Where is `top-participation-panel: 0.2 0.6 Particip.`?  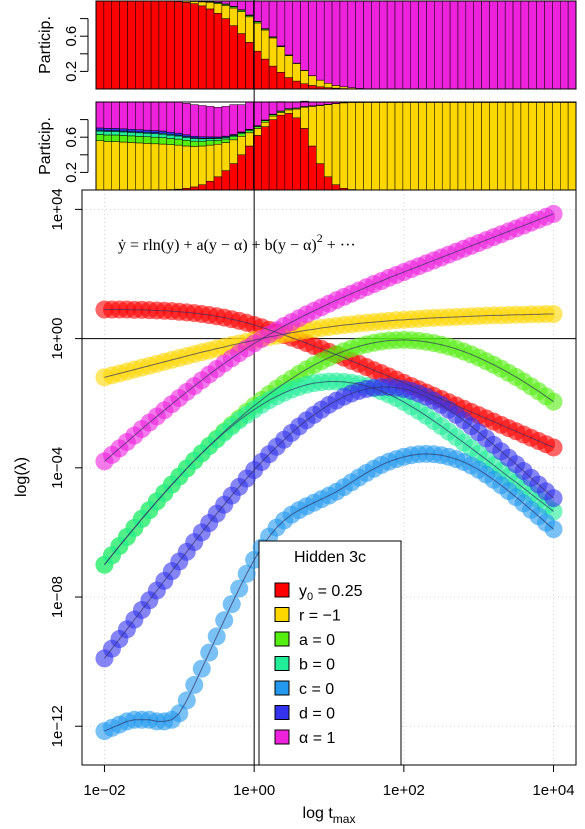 top-participation-panel: 0.2 0.6 Particip. is located at coordinates (307, 45).